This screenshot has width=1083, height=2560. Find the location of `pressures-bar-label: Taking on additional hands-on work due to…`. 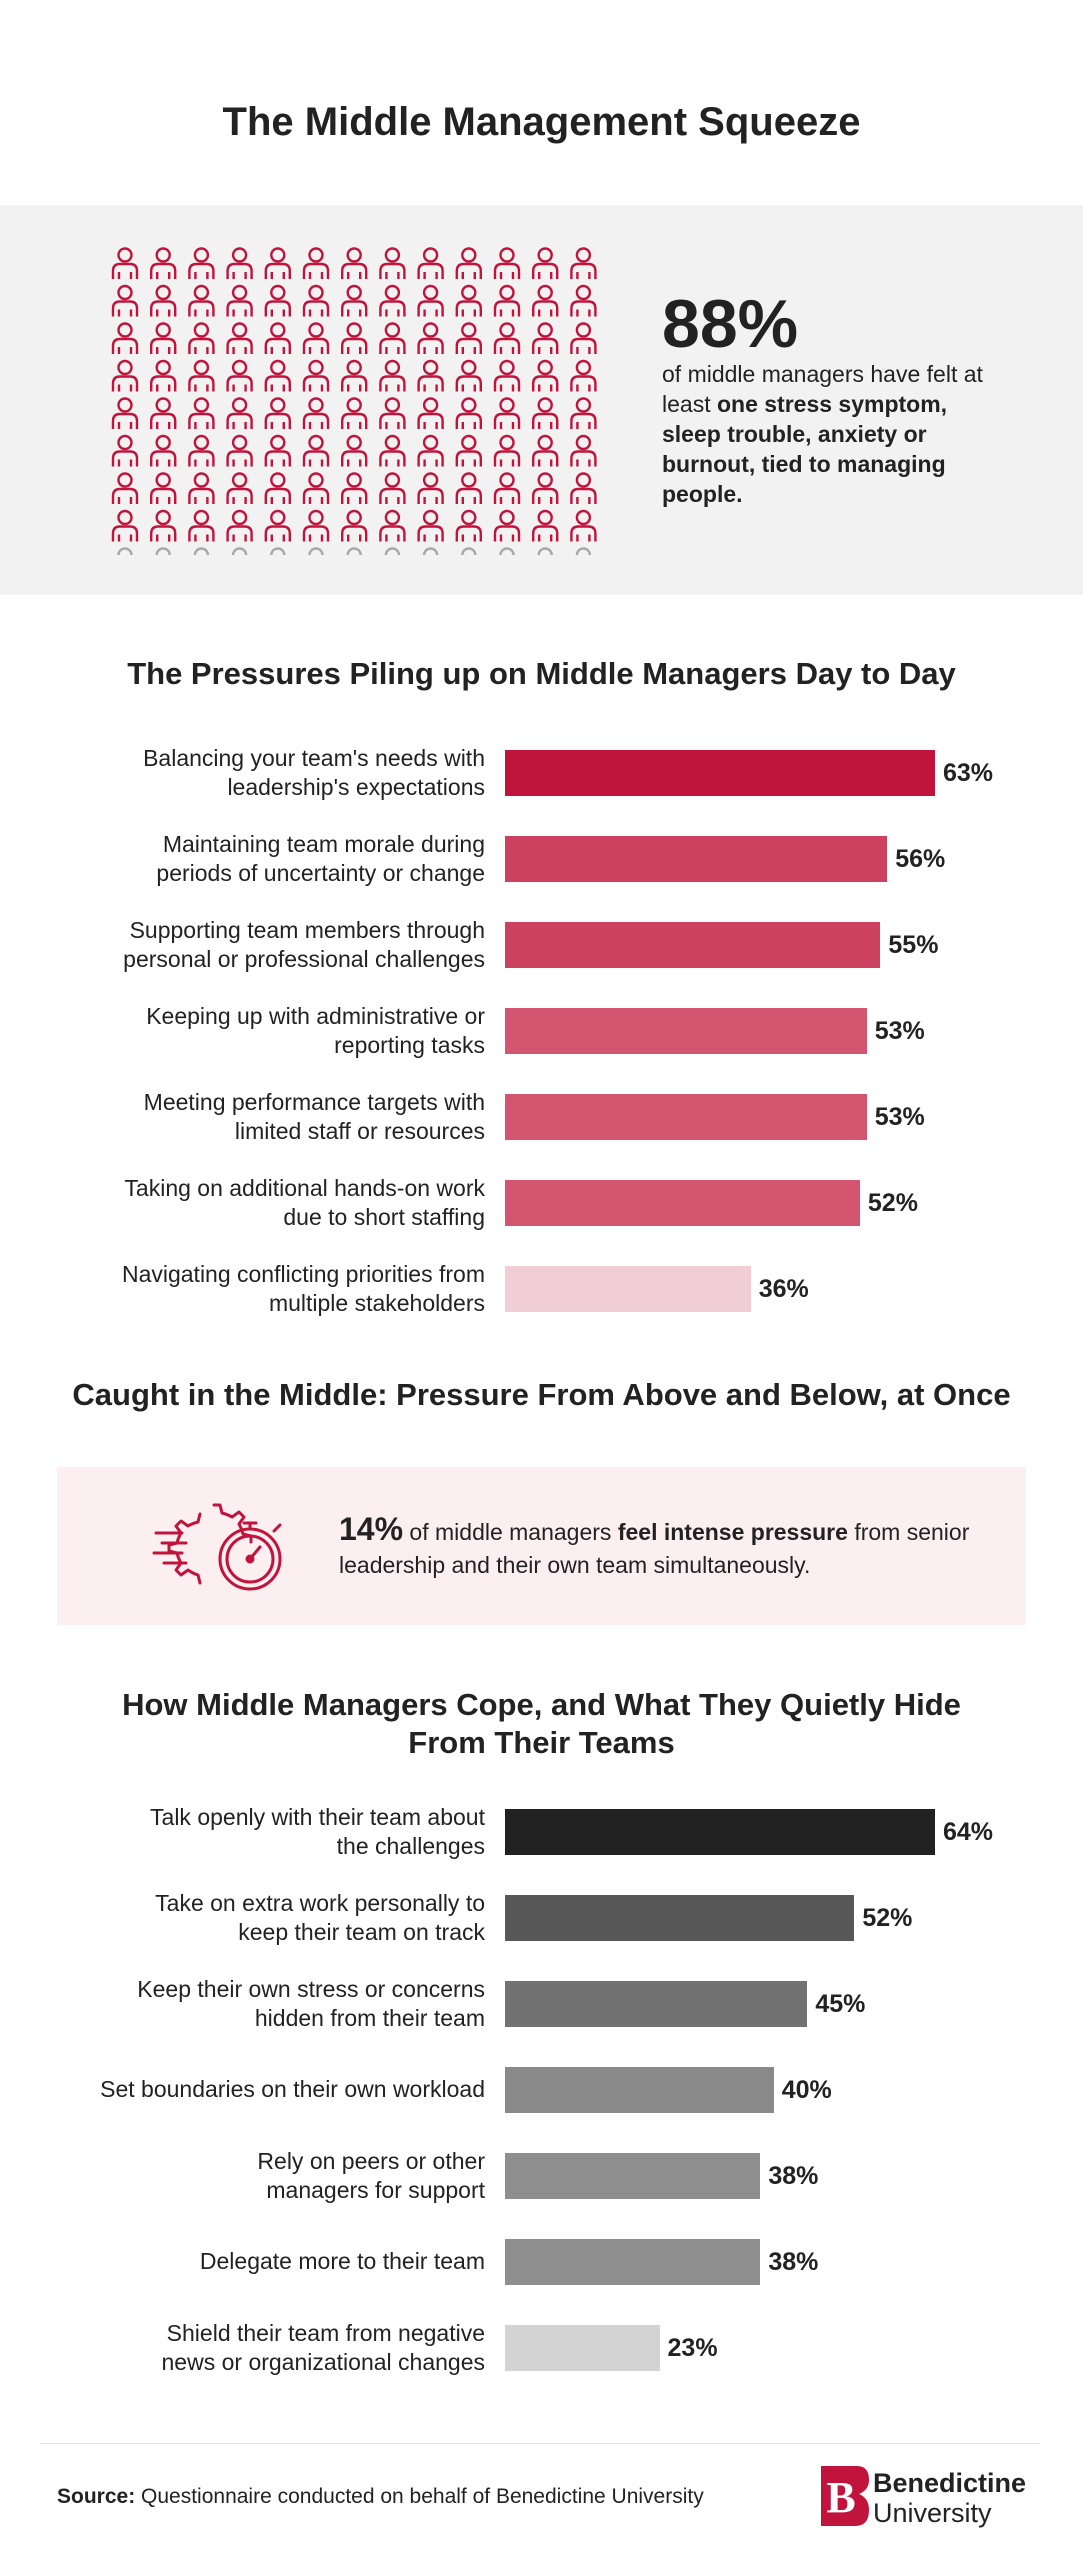

pressures-bar-label: Taking on additional hands-on work due to… is located at coordinates (304, 1202).